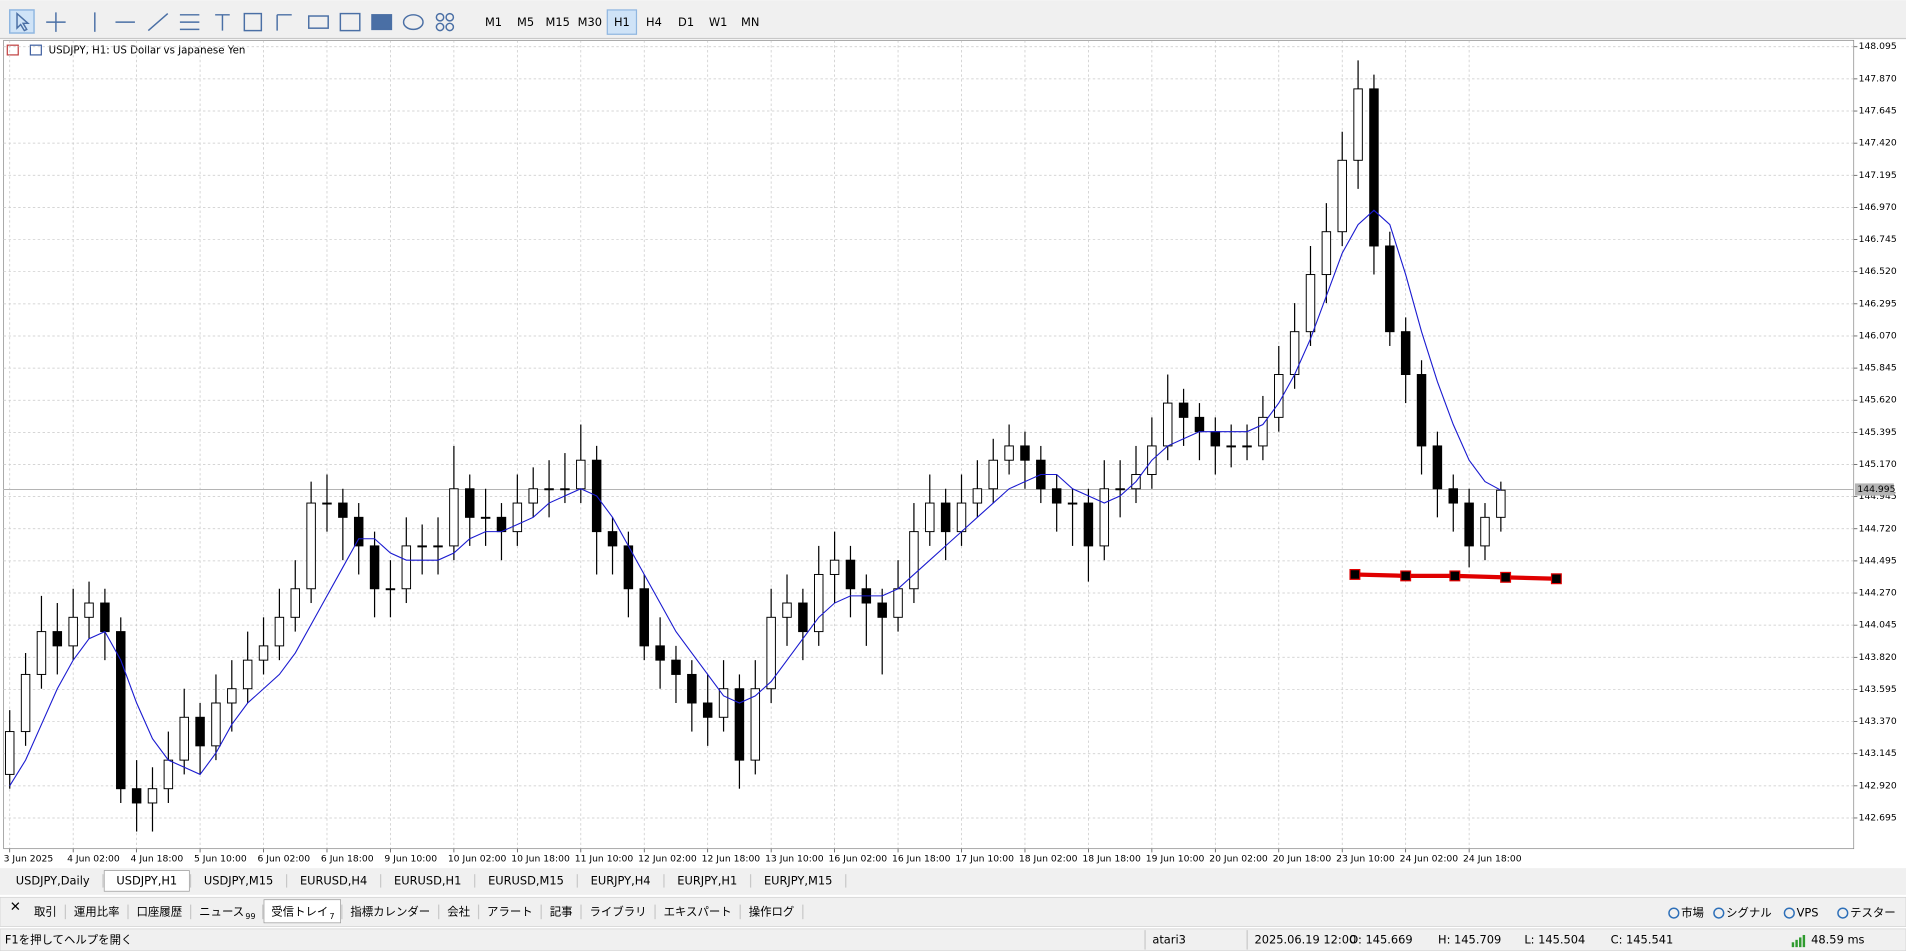  I want to click on toolbox-right-button: 市場, so click(1692, 913).